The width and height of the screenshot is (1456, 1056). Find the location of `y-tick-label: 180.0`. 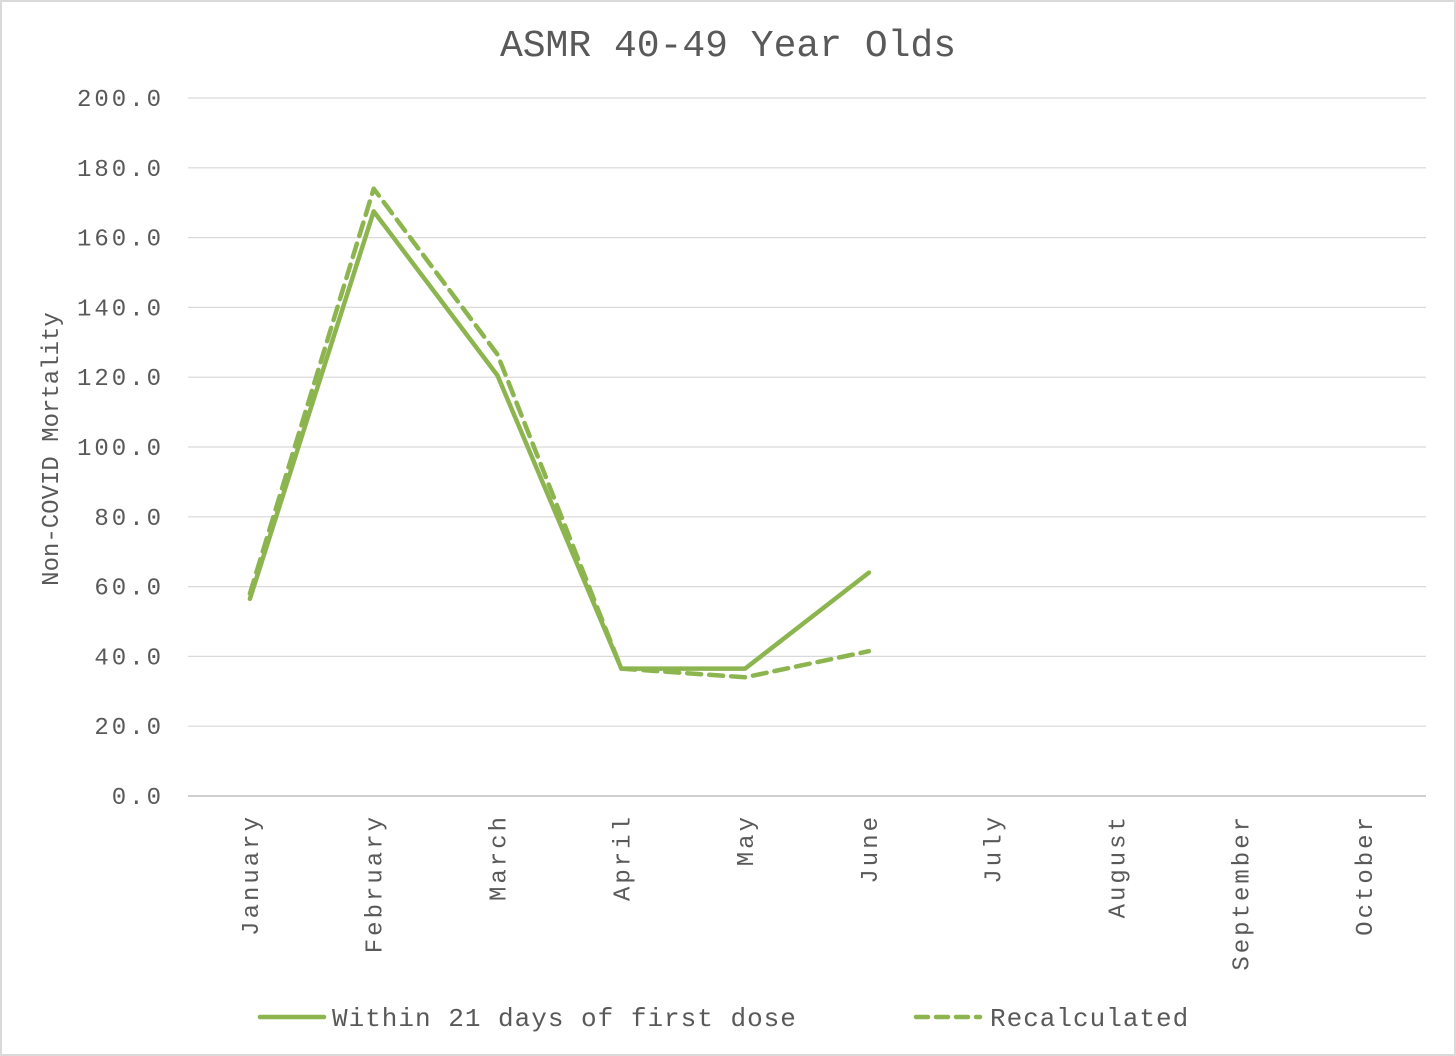

y-tick-label: 180.0 is located at coordinates (120, 170).